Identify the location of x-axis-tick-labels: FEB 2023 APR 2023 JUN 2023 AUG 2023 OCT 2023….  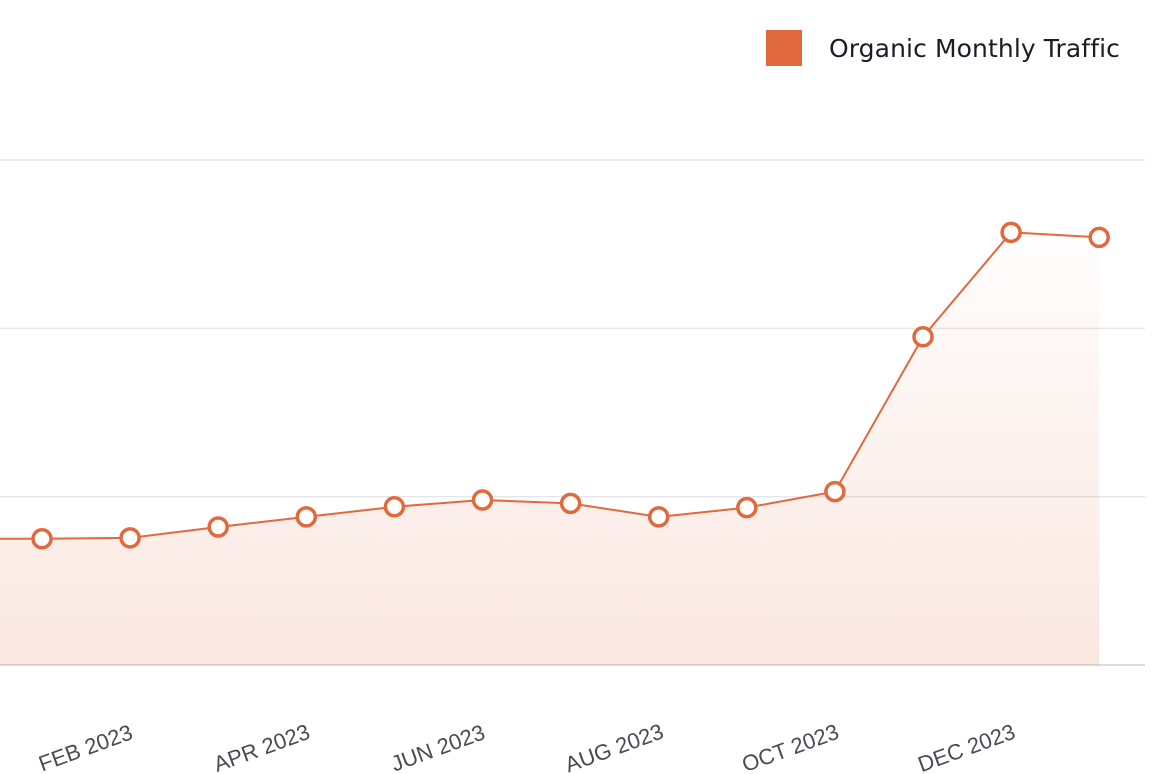
(526, 746).